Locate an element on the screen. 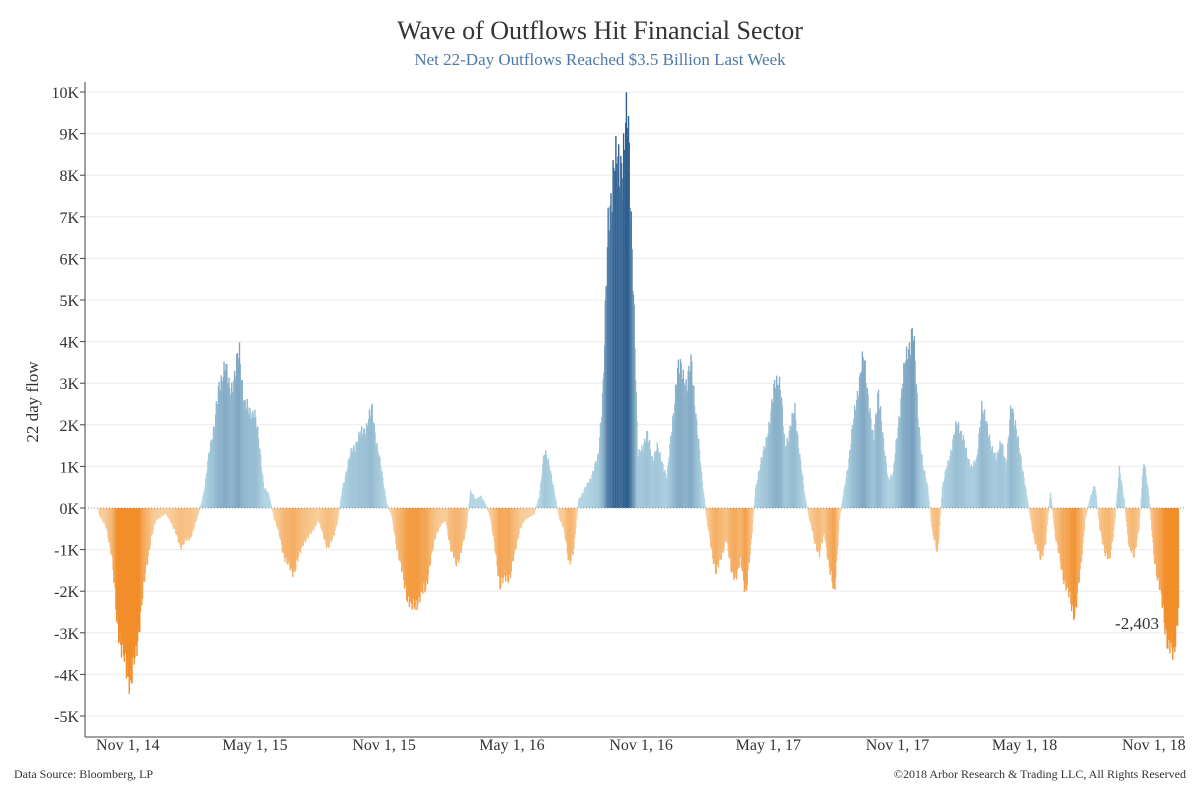 This screenshot has width=1200, height=800. x-tick-label: Nov 1, 16 is located at coordinates (641, 745).